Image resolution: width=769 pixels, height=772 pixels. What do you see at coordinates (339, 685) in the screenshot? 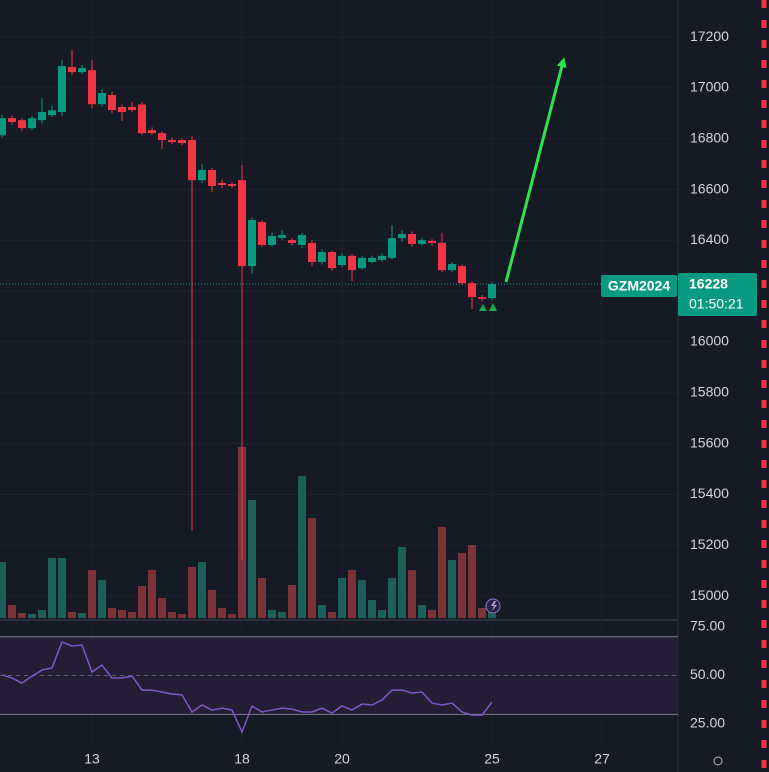
I see `rsi-layer` at bounding box center [339, 685].